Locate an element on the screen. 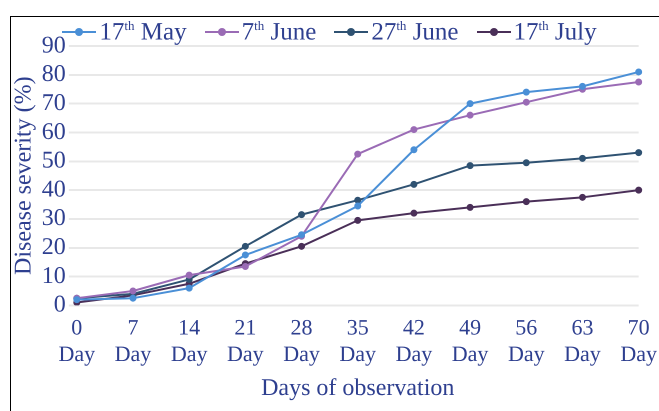  y-tick-label: 10 is located at coordinates (54, 275).